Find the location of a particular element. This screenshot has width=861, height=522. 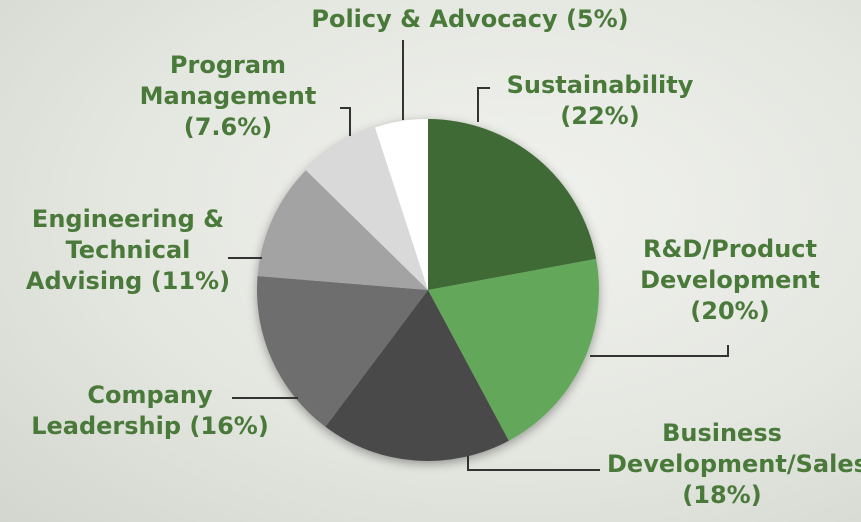

slice-label: Program Management (7.6%) is located at coordinates (228, 96).